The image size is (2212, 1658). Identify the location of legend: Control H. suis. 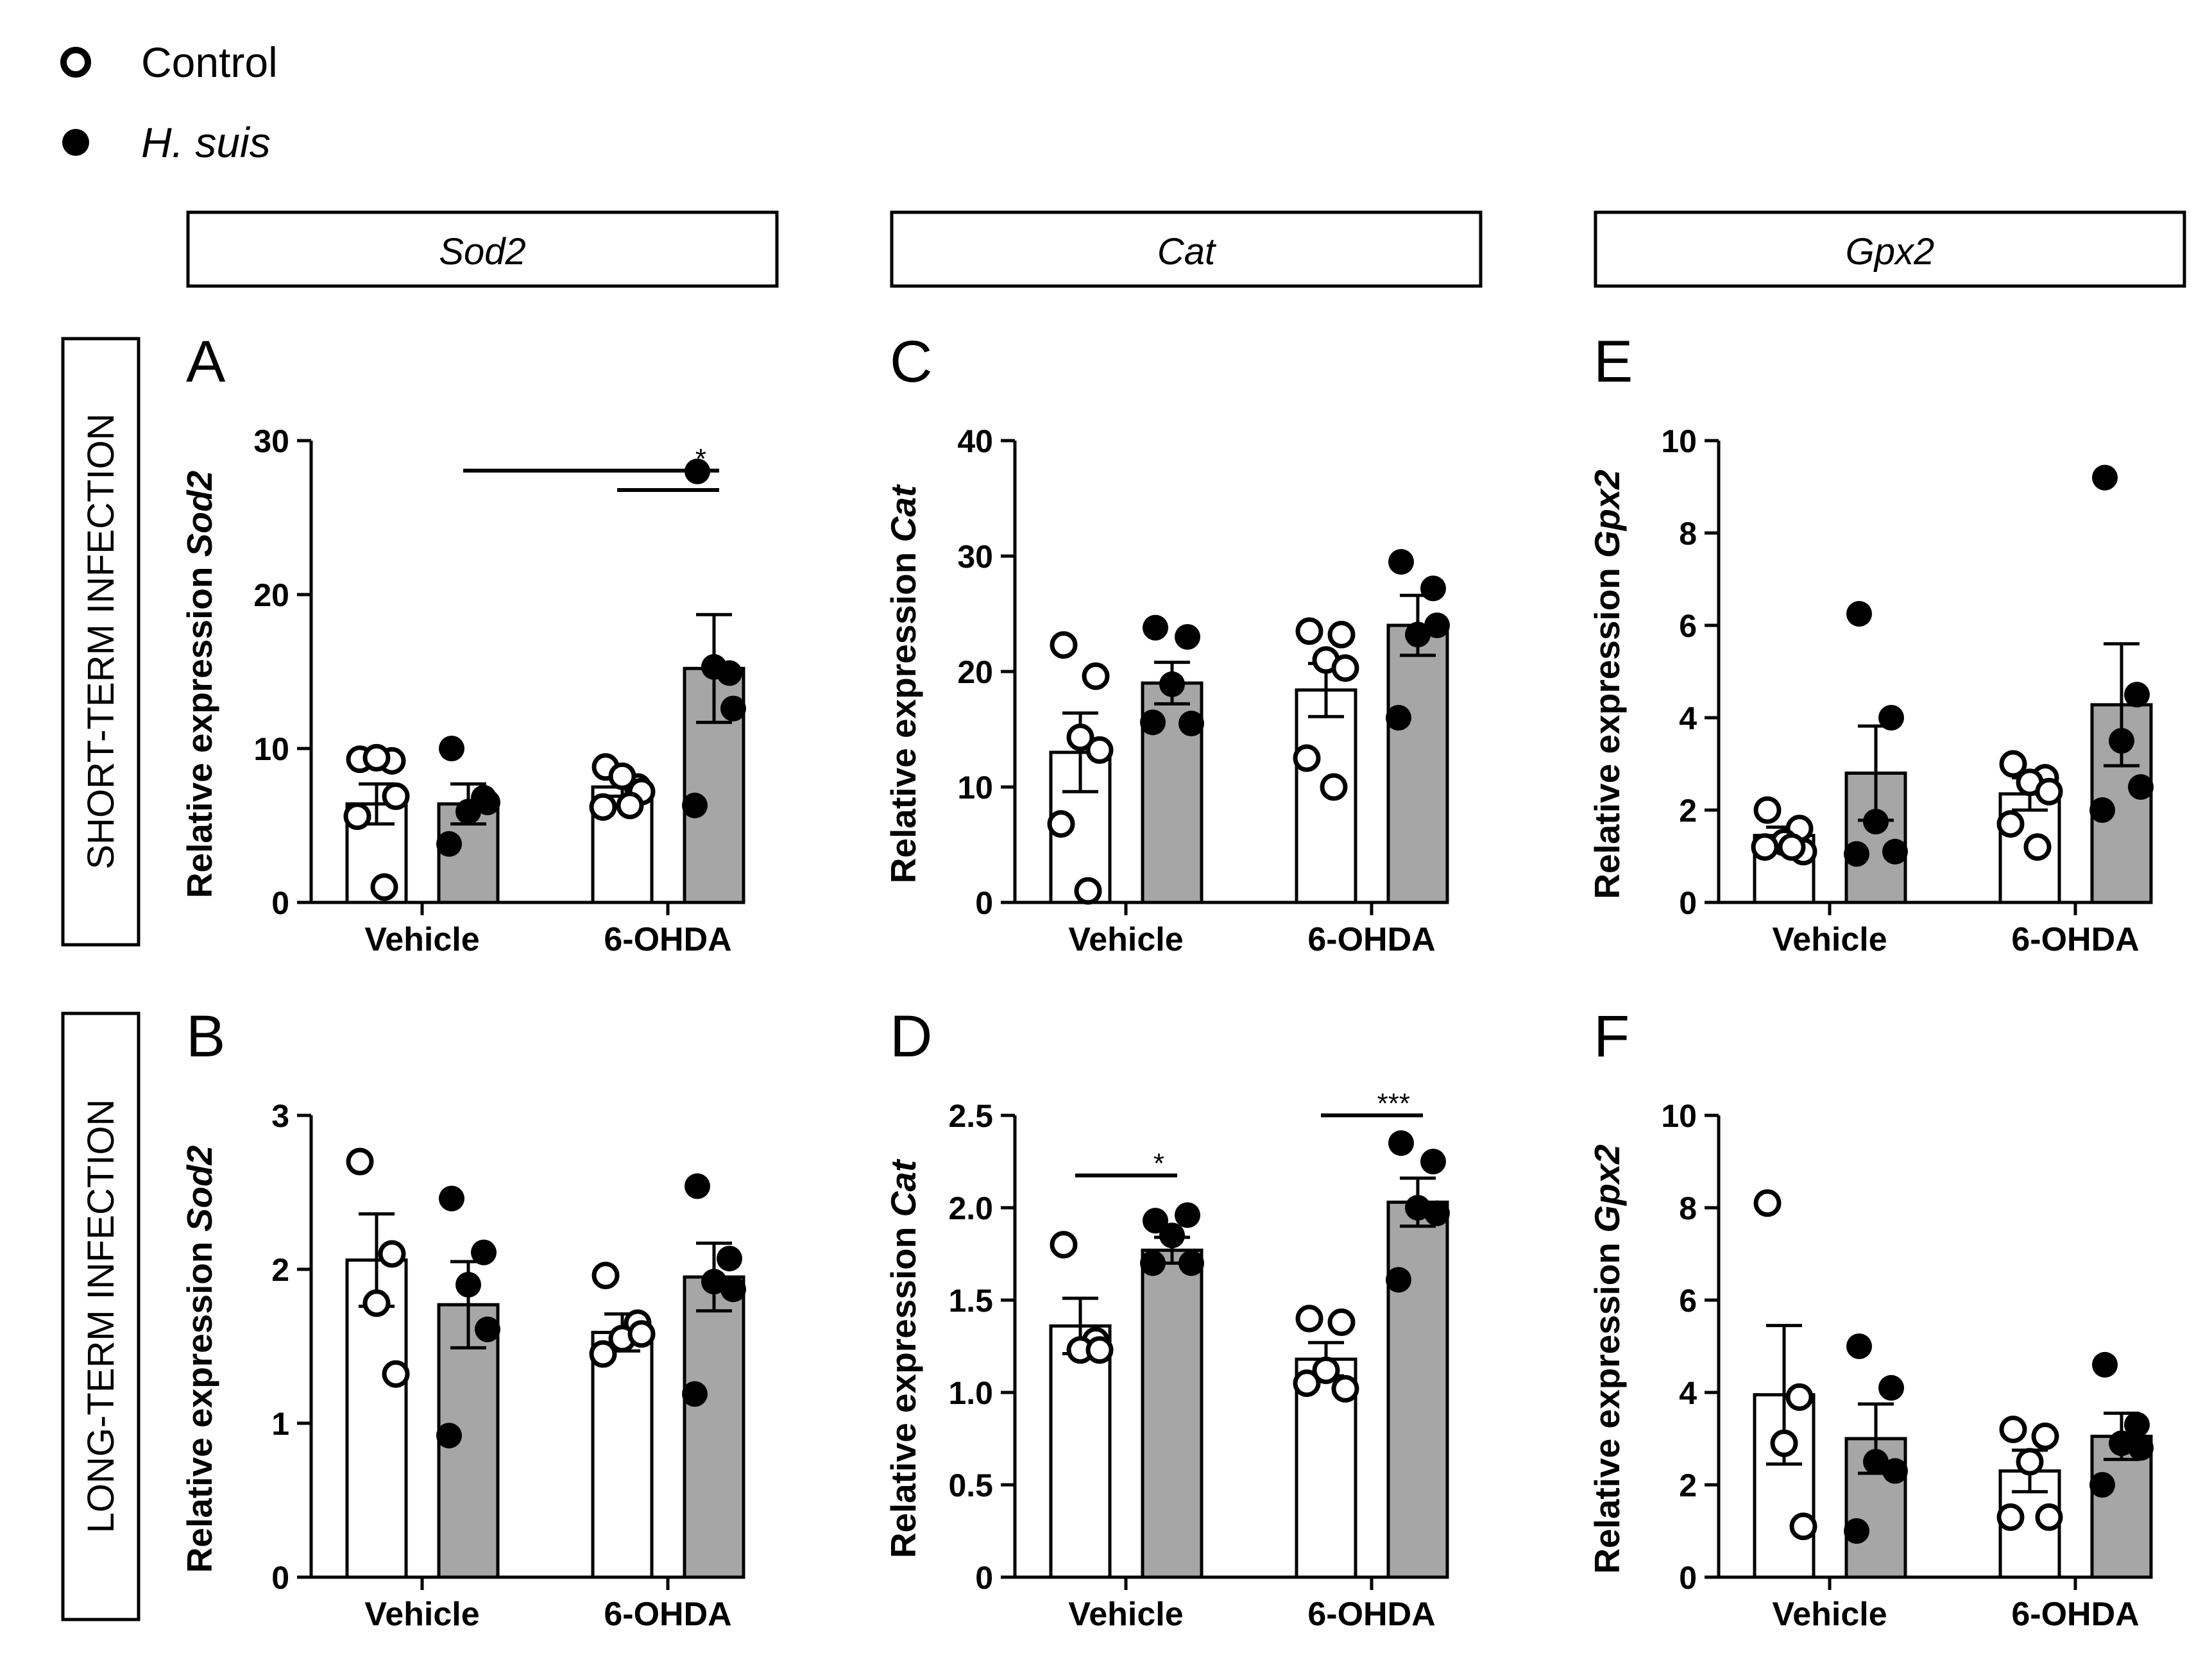
(169, 102).